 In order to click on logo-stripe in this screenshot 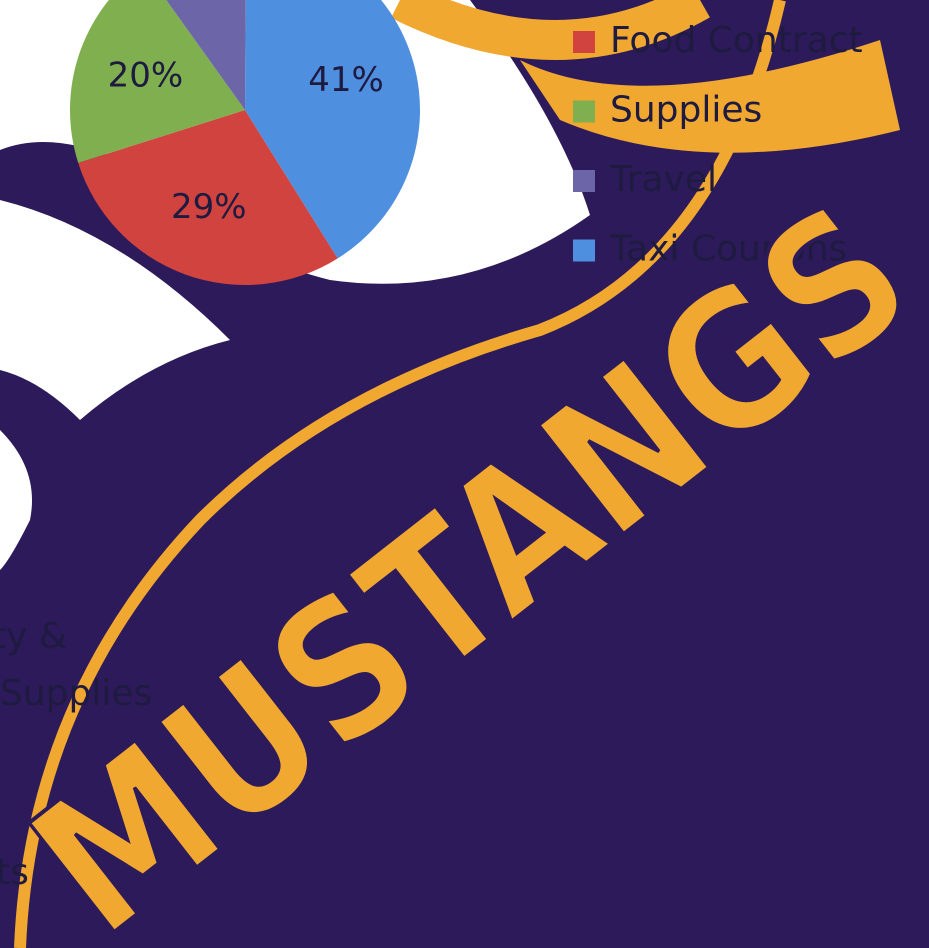, I will do `click(550, 30)`.